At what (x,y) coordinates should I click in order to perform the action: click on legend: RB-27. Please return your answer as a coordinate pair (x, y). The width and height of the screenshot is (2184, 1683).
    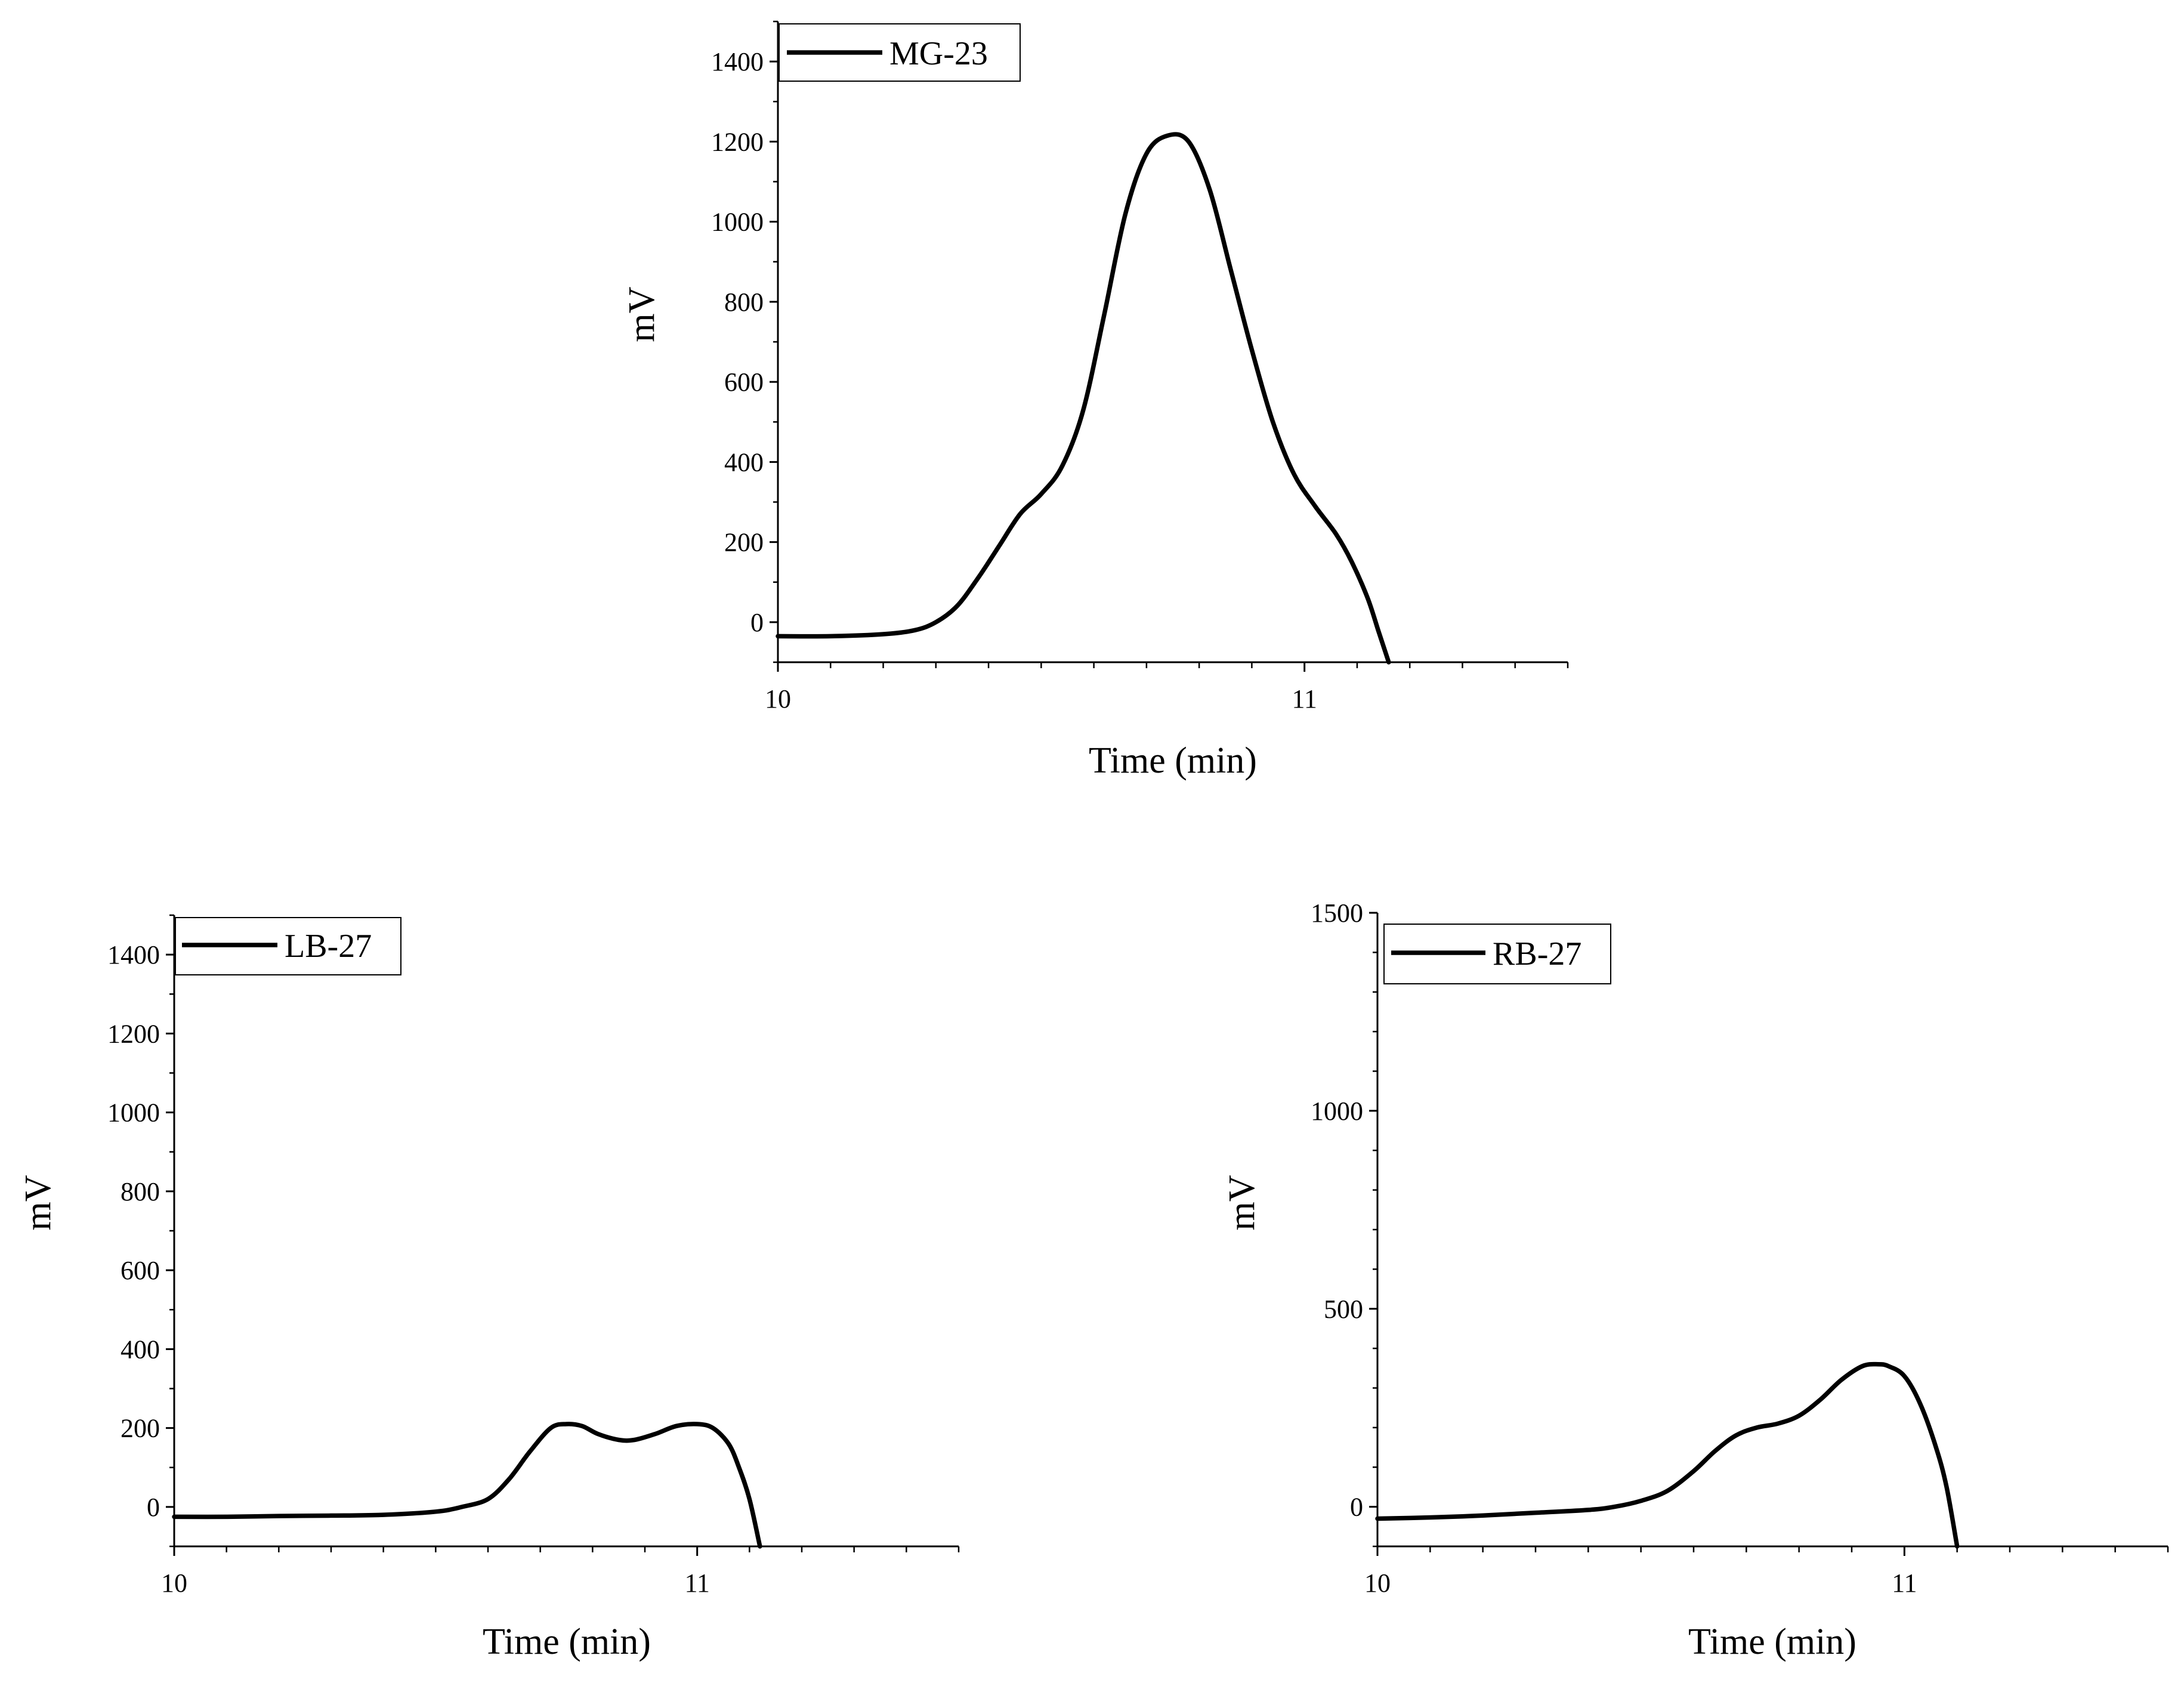
    Looking at the image, I should click on (1497, 954).